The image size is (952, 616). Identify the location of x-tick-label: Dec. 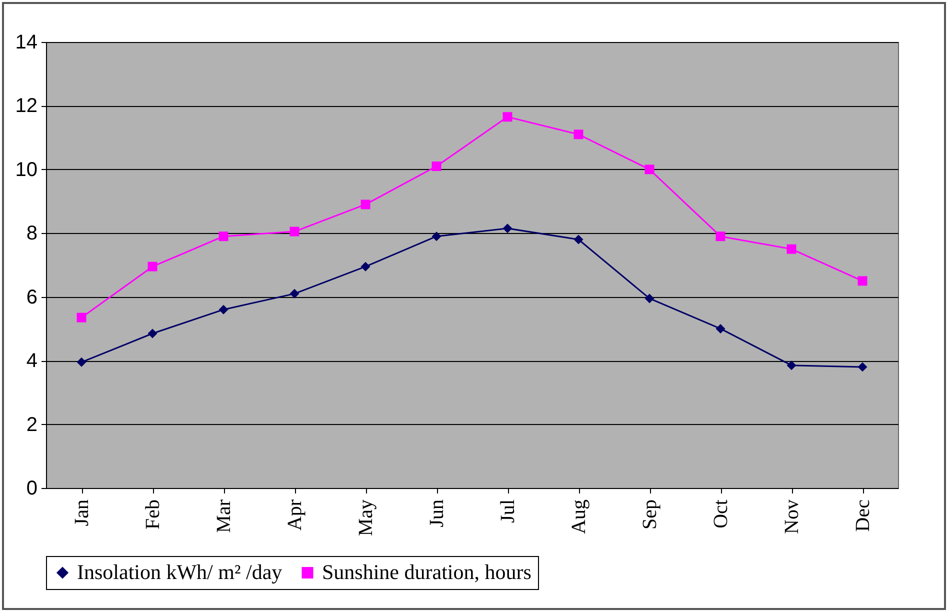
(863, 515).